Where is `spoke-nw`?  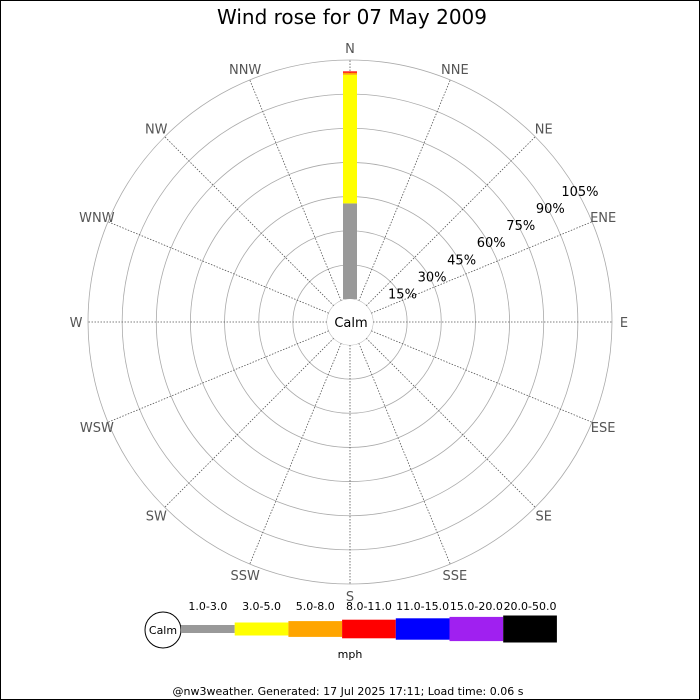 spoke-nw is located at coordinates (249, 221).